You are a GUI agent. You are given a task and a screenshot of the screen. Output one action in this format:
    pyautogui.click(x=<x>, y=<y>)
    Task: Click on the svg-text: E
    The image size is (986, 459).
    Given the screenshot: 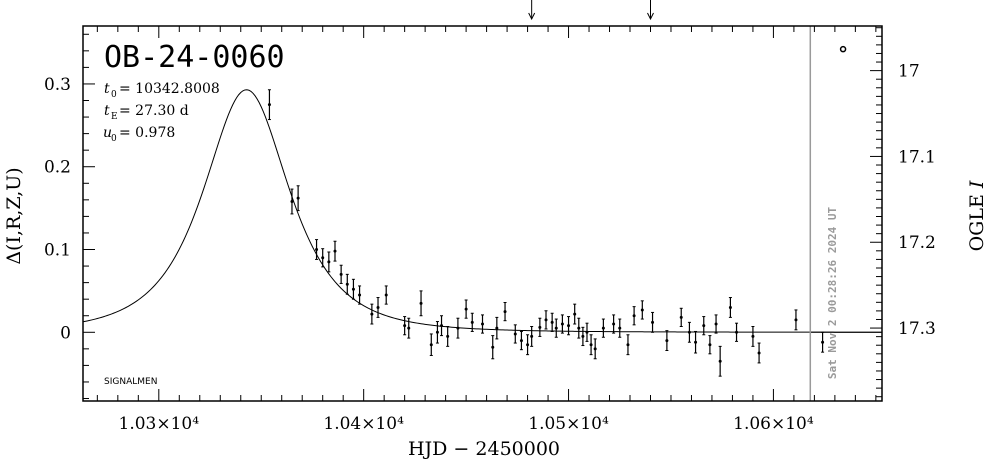 What is the action you would take?
    pyautogui.click(x=114, y=117)
    